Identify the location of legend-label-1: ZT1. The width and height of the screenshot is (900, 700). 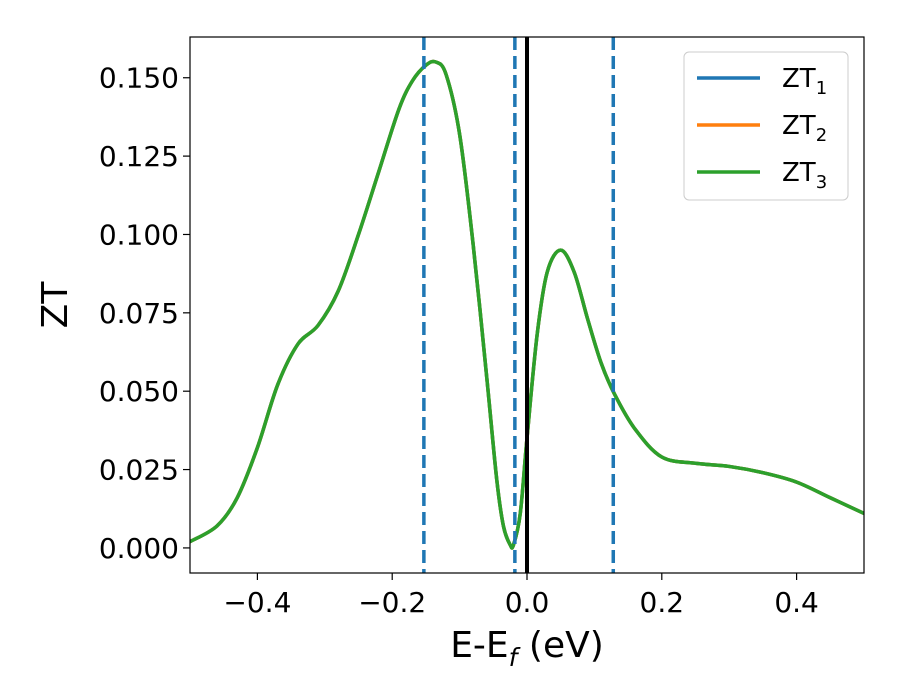
(804, 81).